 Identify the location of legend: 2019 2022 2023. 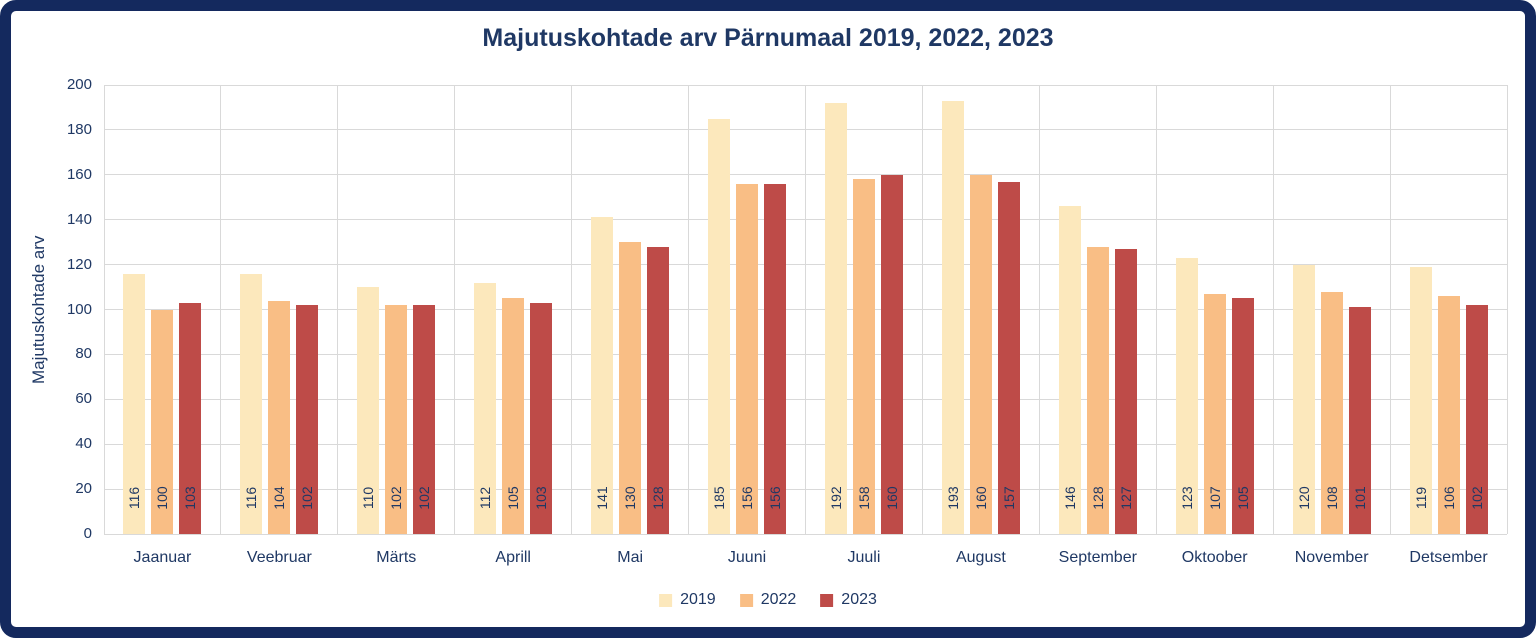
(768, 600).